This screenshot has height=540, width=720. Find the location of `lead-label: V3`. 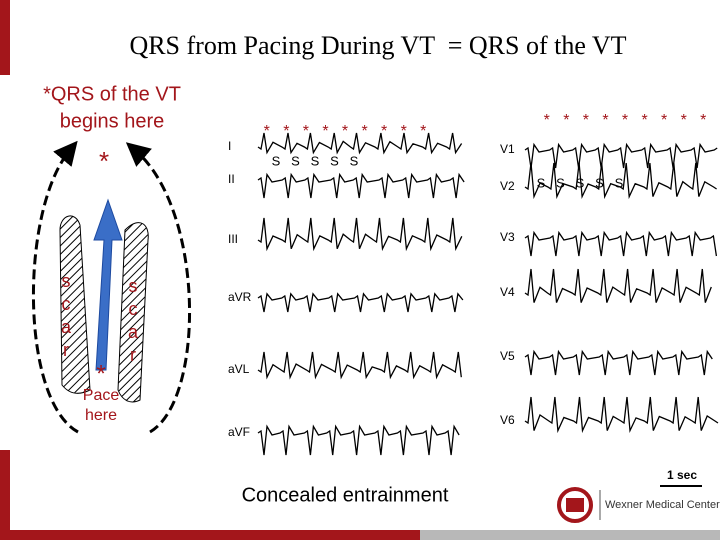

lead-label: V3 is located at coordinates (507, 237).